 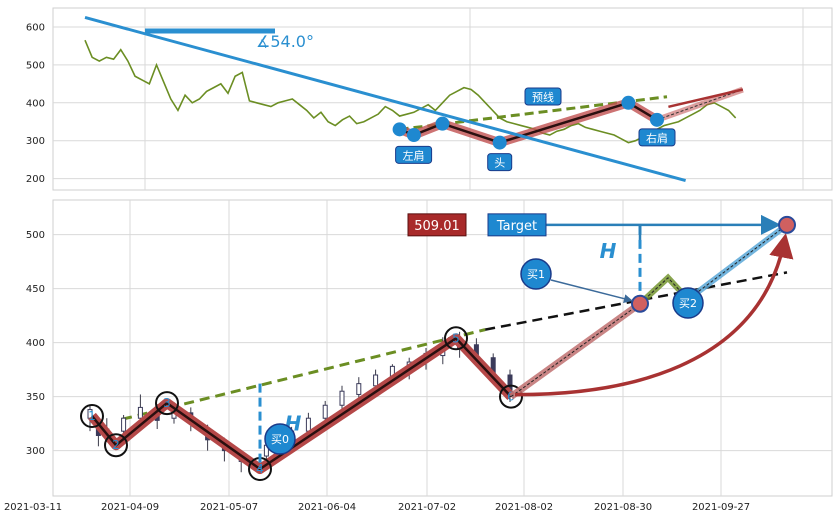 I want to click on bottom-x-tick: 2021-04-09, so click(x=130, y=507).